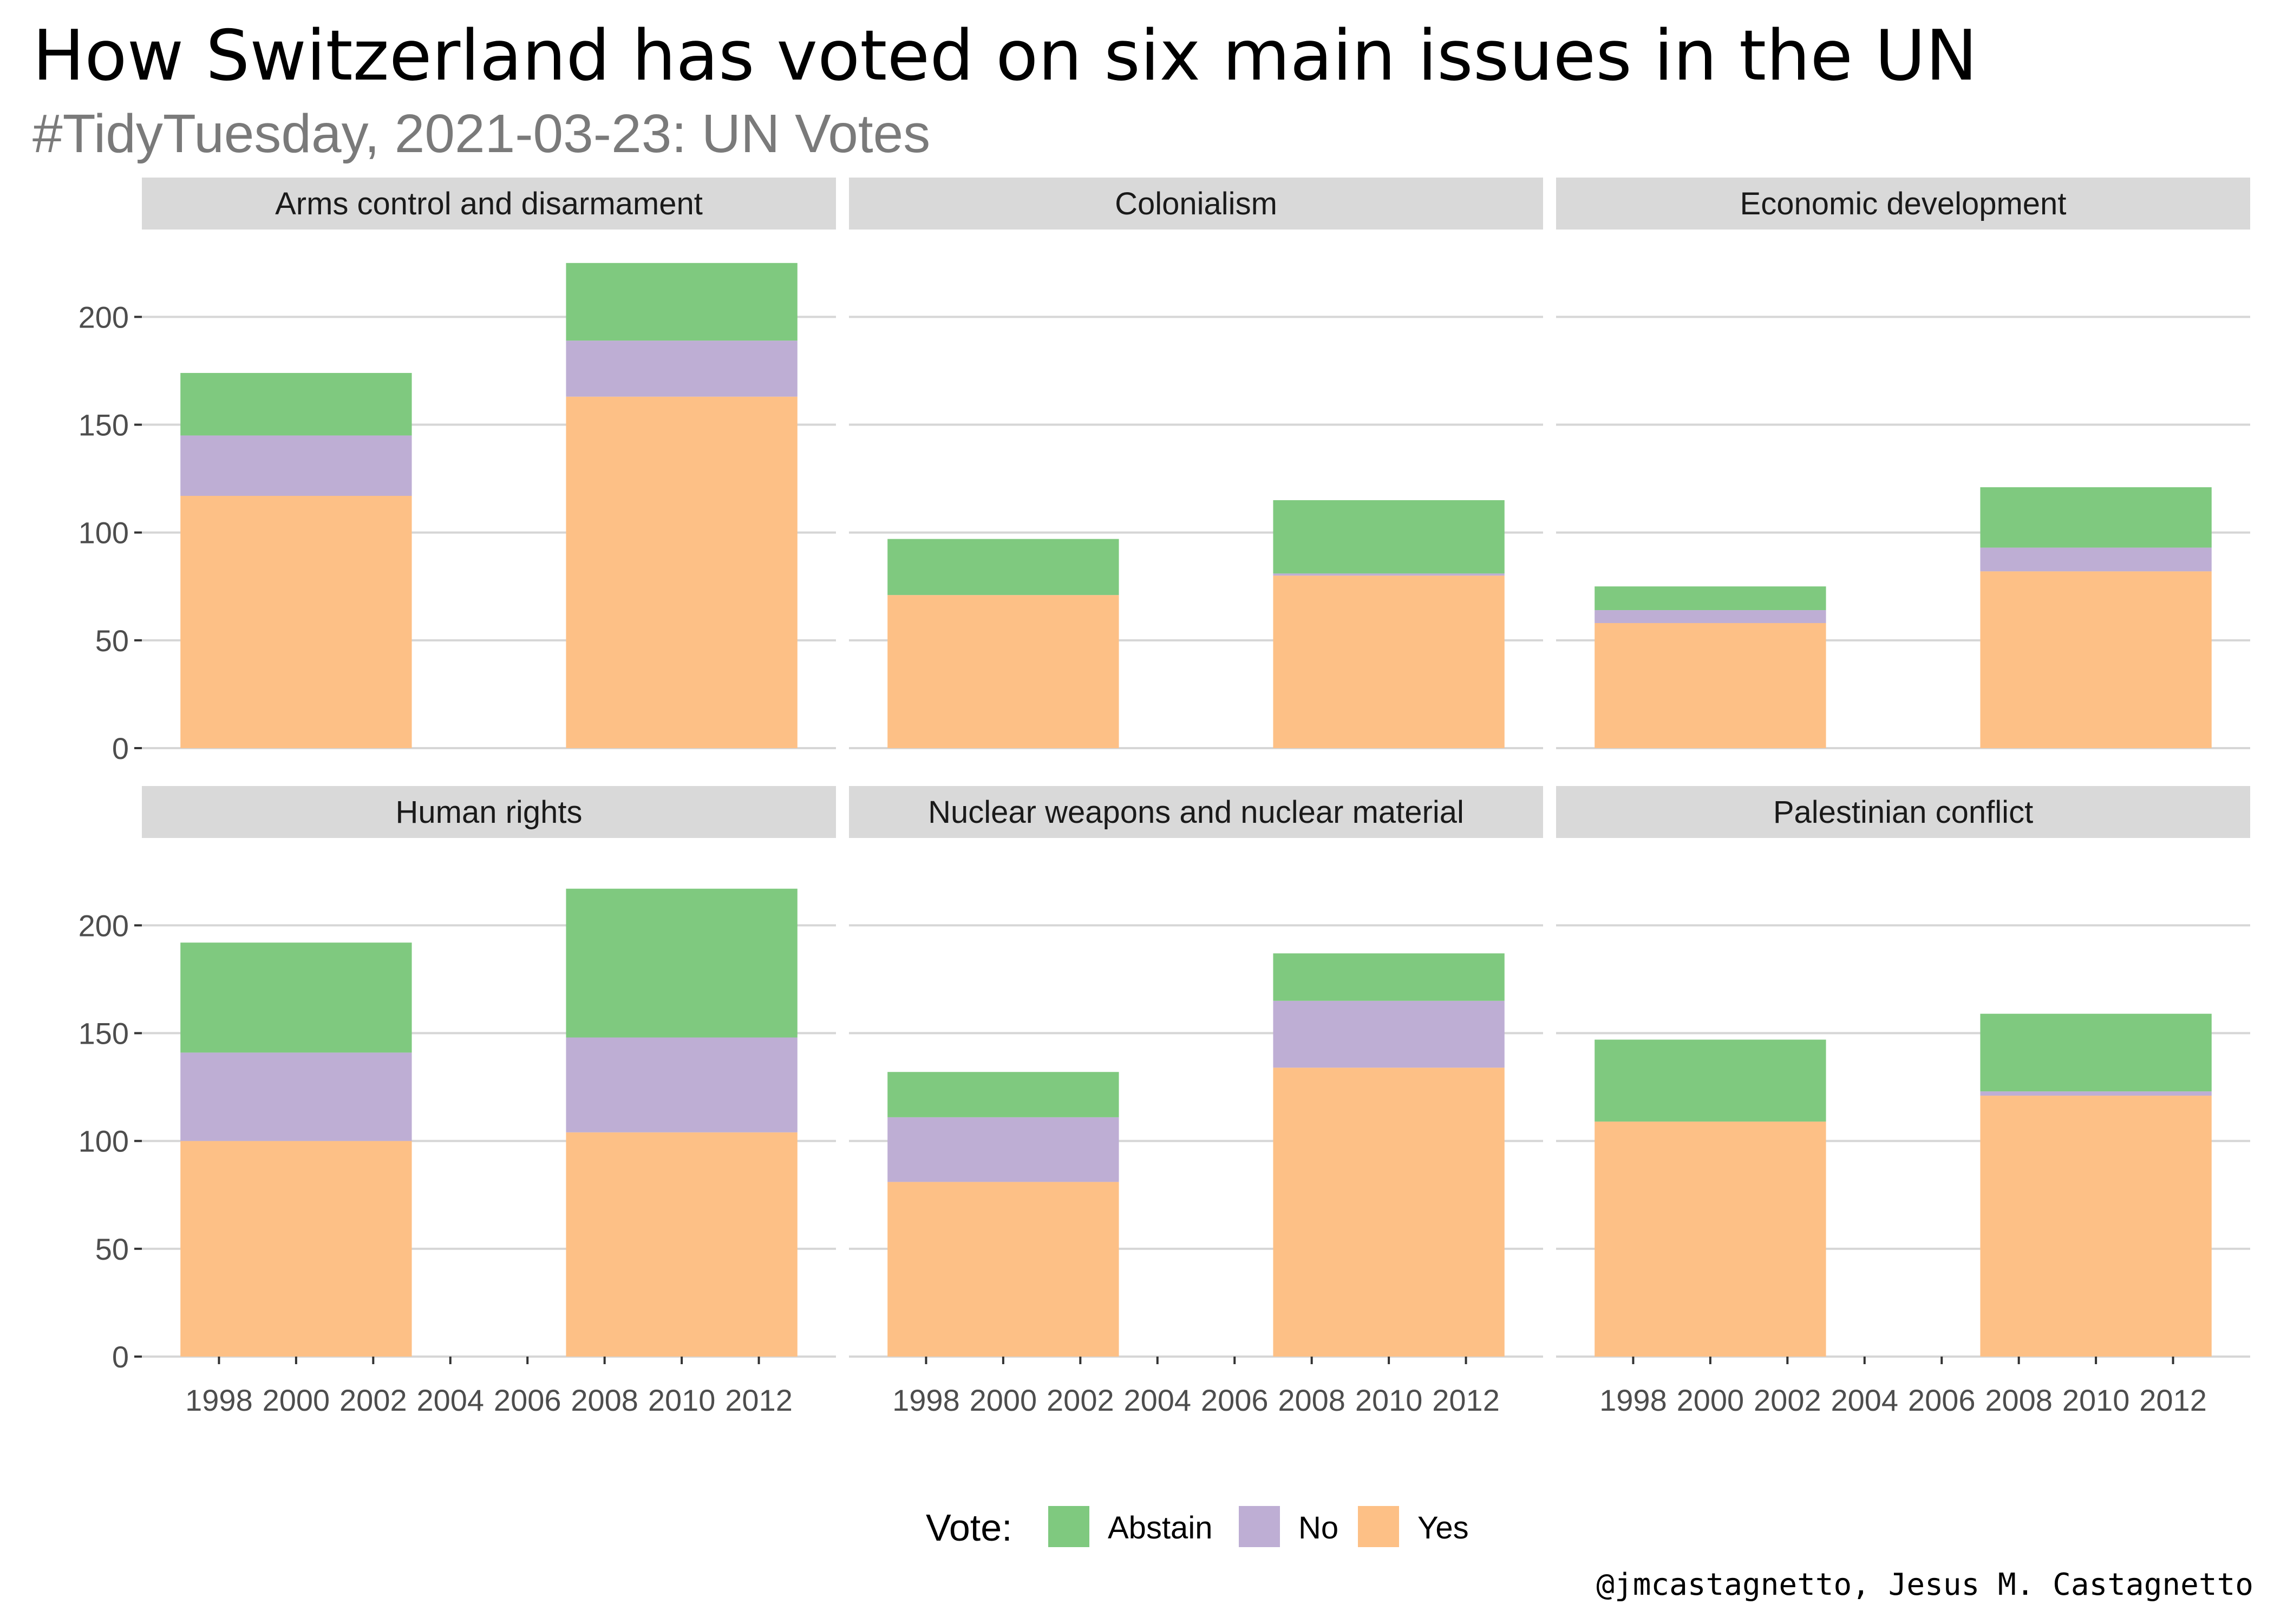  I want to click on legend-swatch-no, so click(1260, 1526).